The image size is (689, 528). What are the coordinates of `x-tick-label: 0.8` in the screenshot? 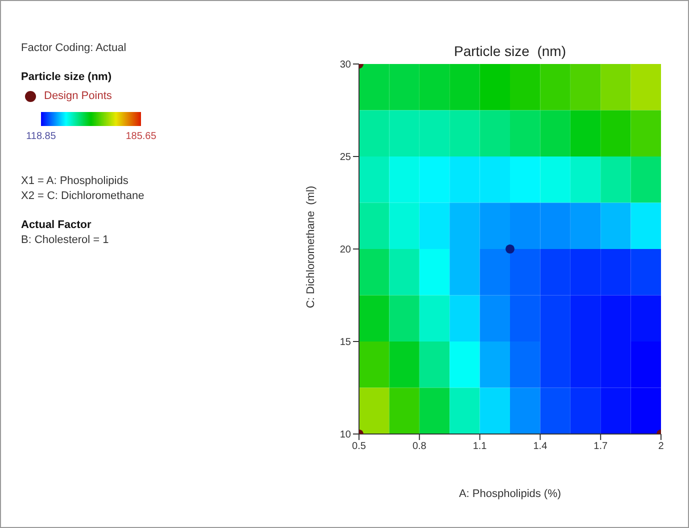 It's located at (419, 446).